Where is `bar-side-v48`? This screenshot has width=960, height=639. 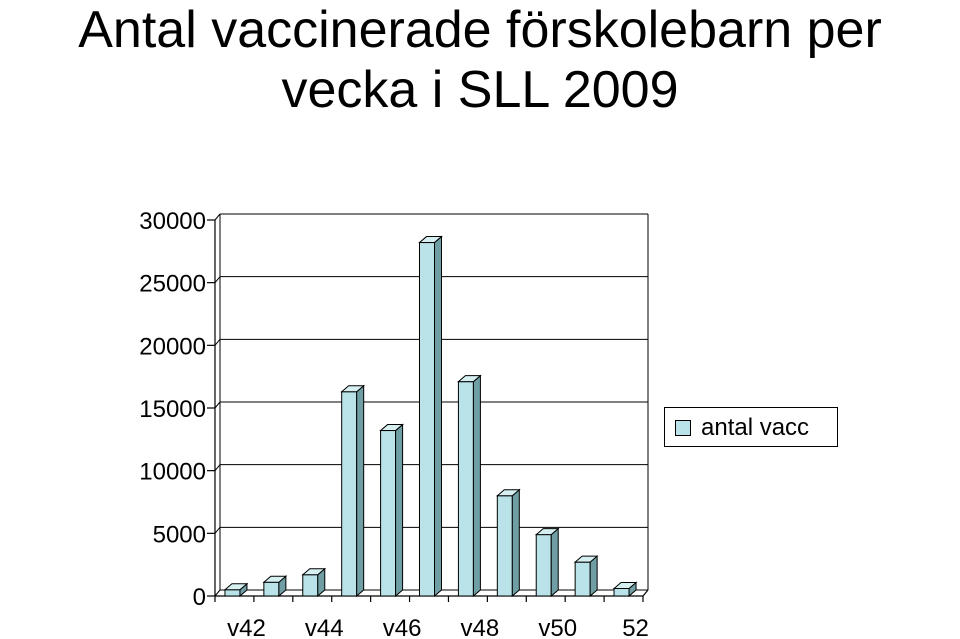 bar-side-v48 is located at coordinates (476, 486).